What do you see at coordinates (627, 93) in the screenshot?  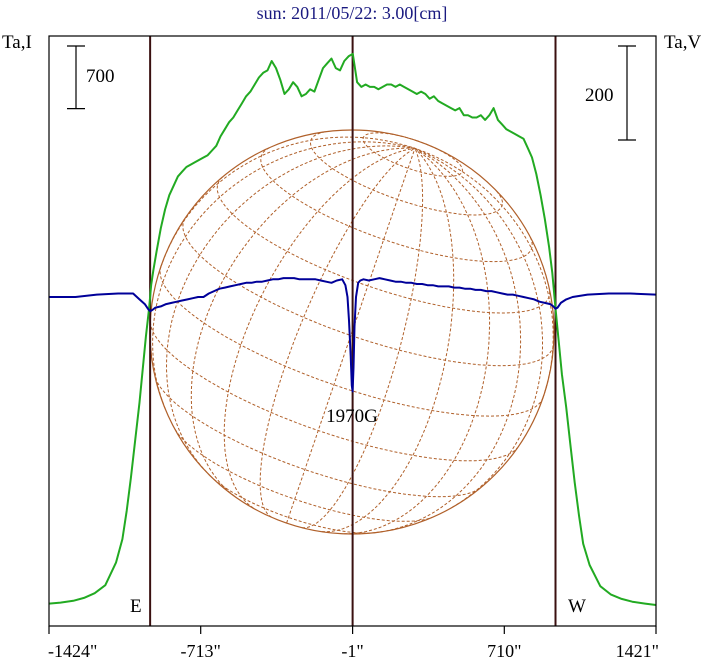 I see `right-scale-bar` at bounding box center [627, 93].